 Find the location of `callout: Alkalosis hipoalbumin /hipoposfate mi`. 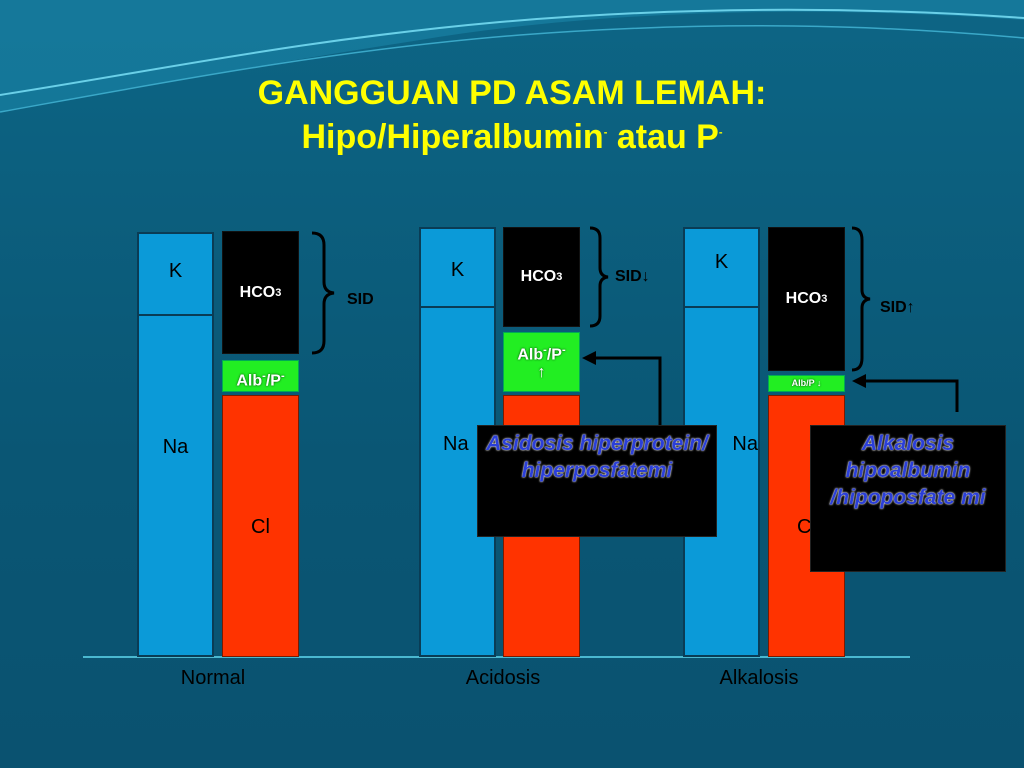

callout: Alkalosis hipoalbumin /hipoposfate mi is located at coordinates (908, 498).